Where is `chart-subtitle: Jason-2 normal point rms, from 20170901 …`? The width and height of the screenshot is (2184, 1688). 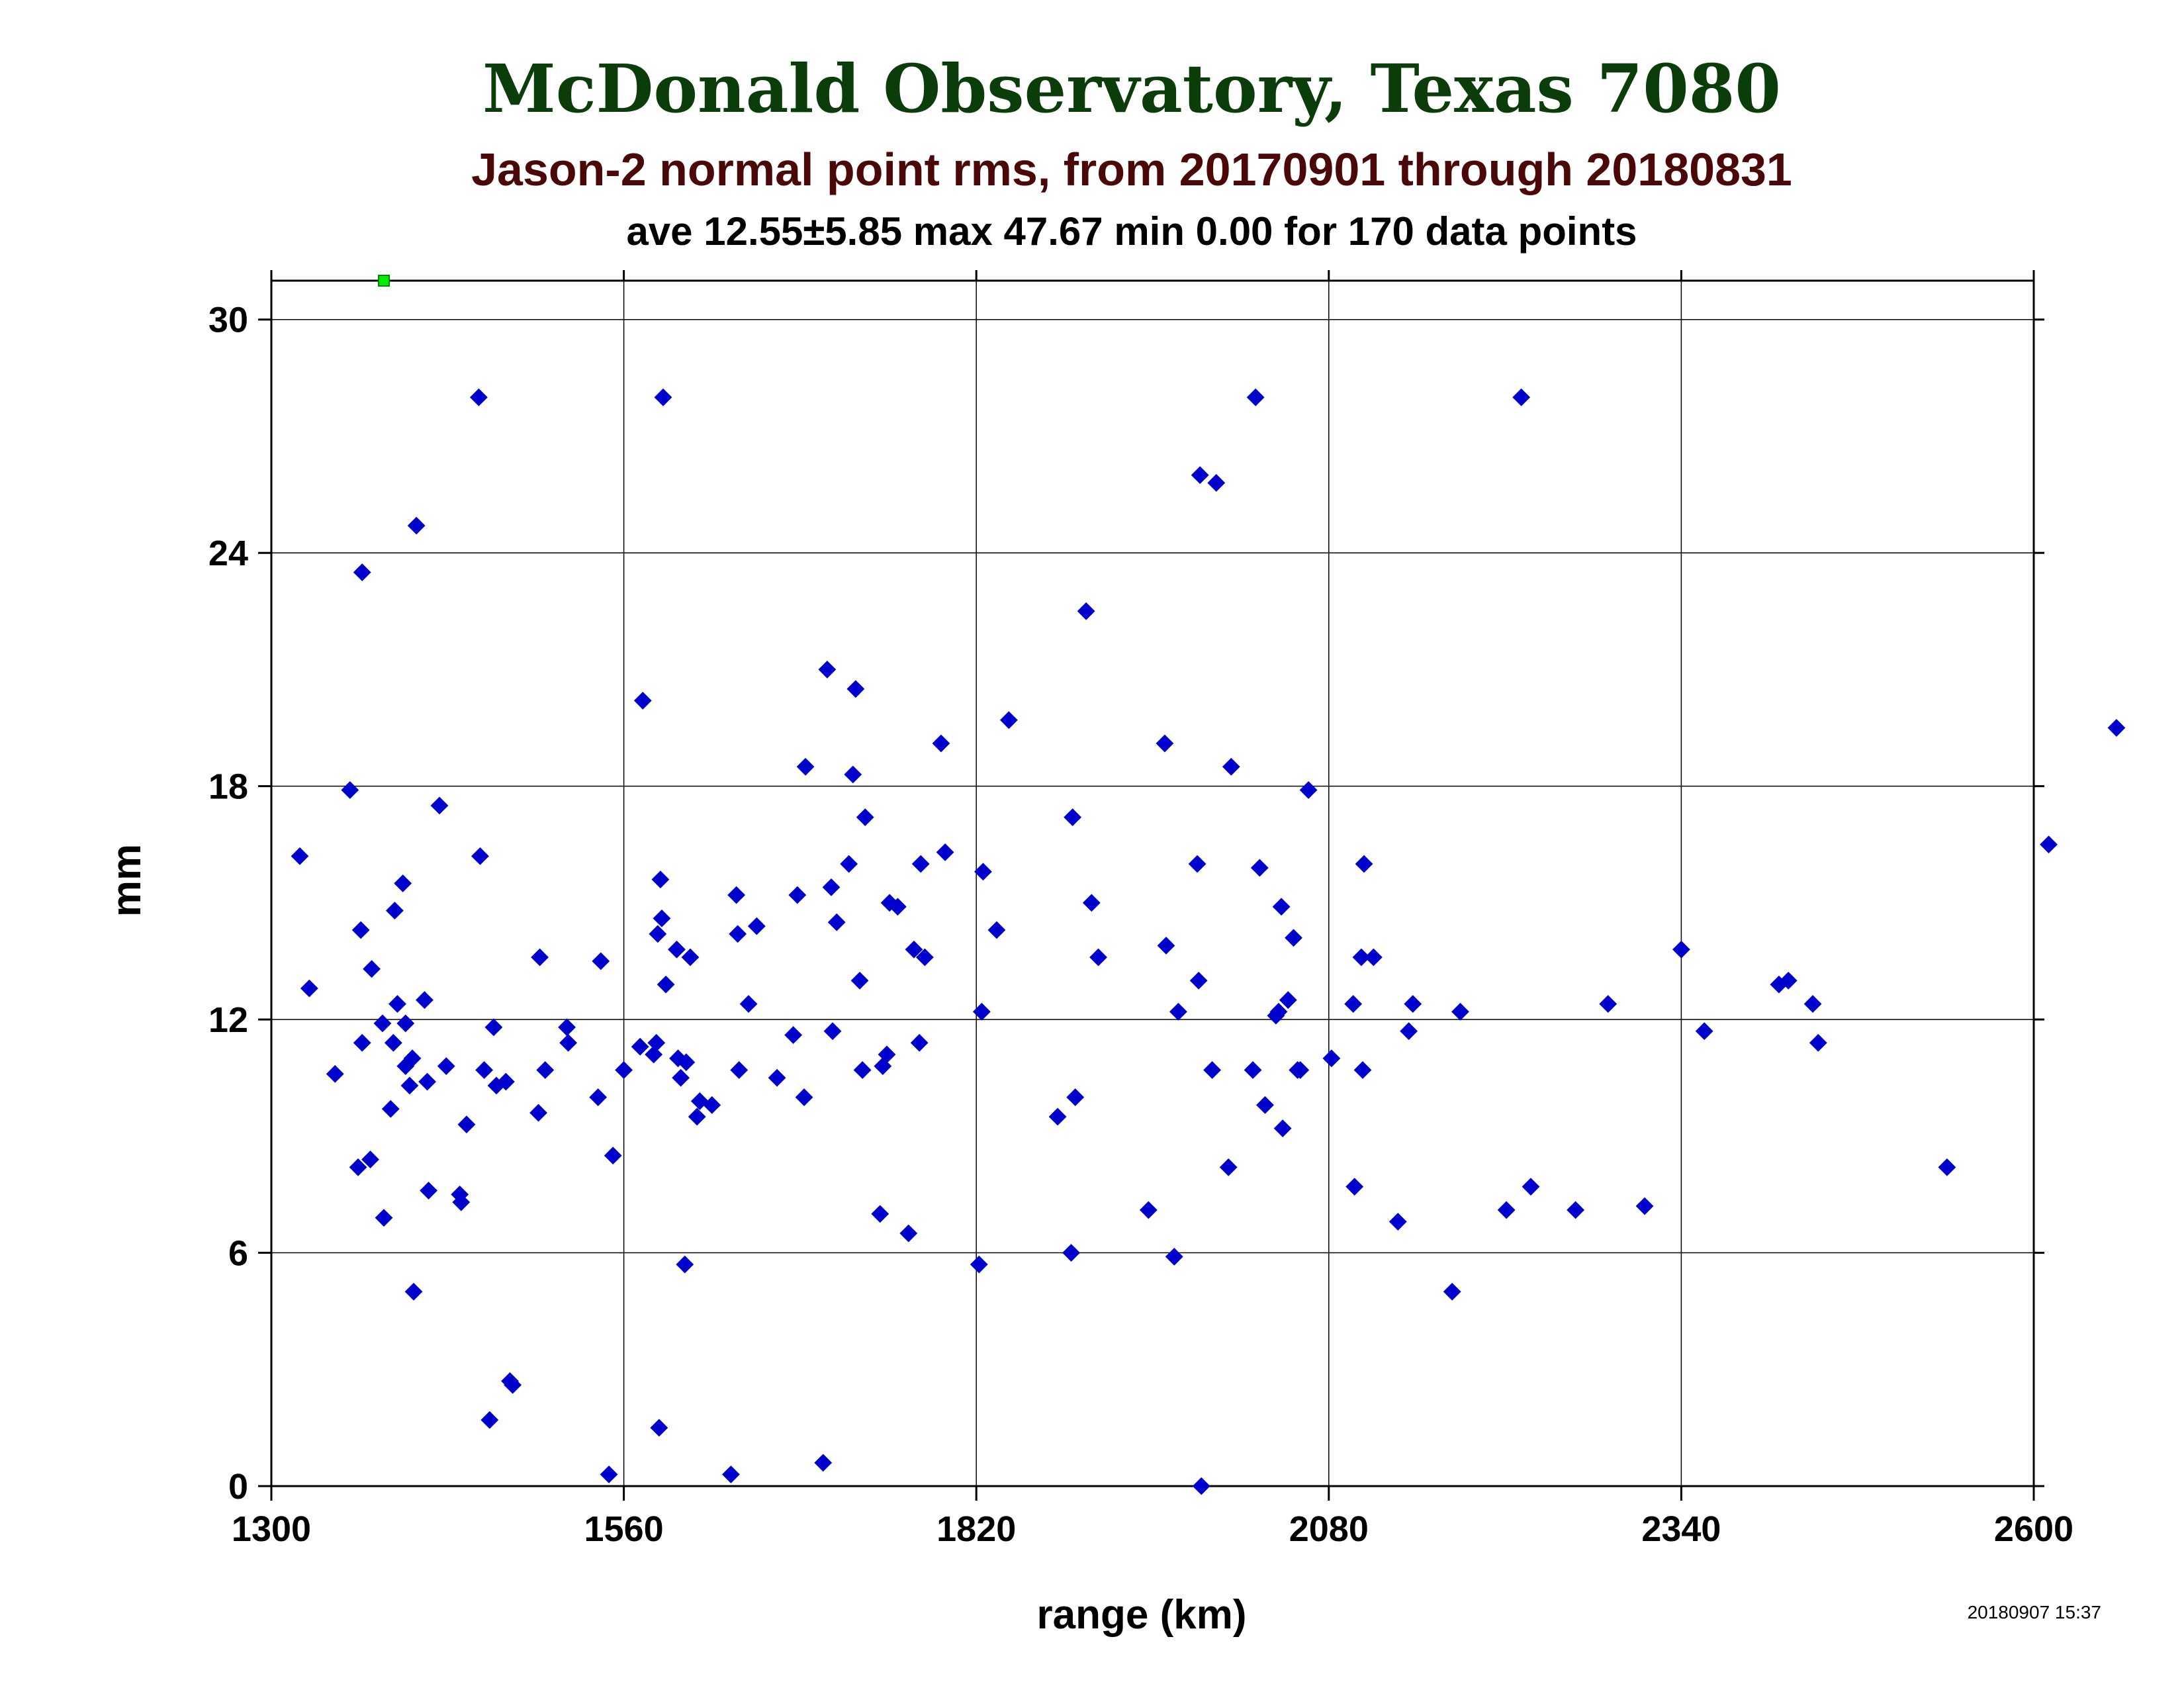 chart-subtitle: Jason-2 normal point rms, from 20170901 … is located at coordinates (1131, 169).